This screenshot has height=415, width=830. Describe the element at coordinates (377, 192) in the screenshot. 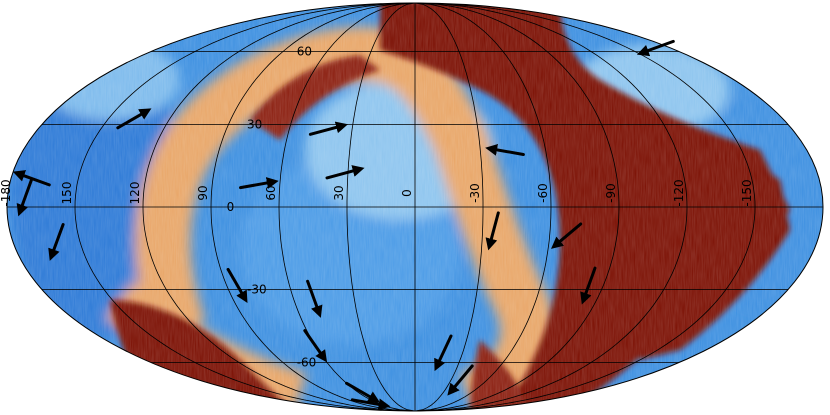

I see `longitude-labels: -180 150 120 90 60 30 0 -30 -60 -90 -120 -150` at that location.